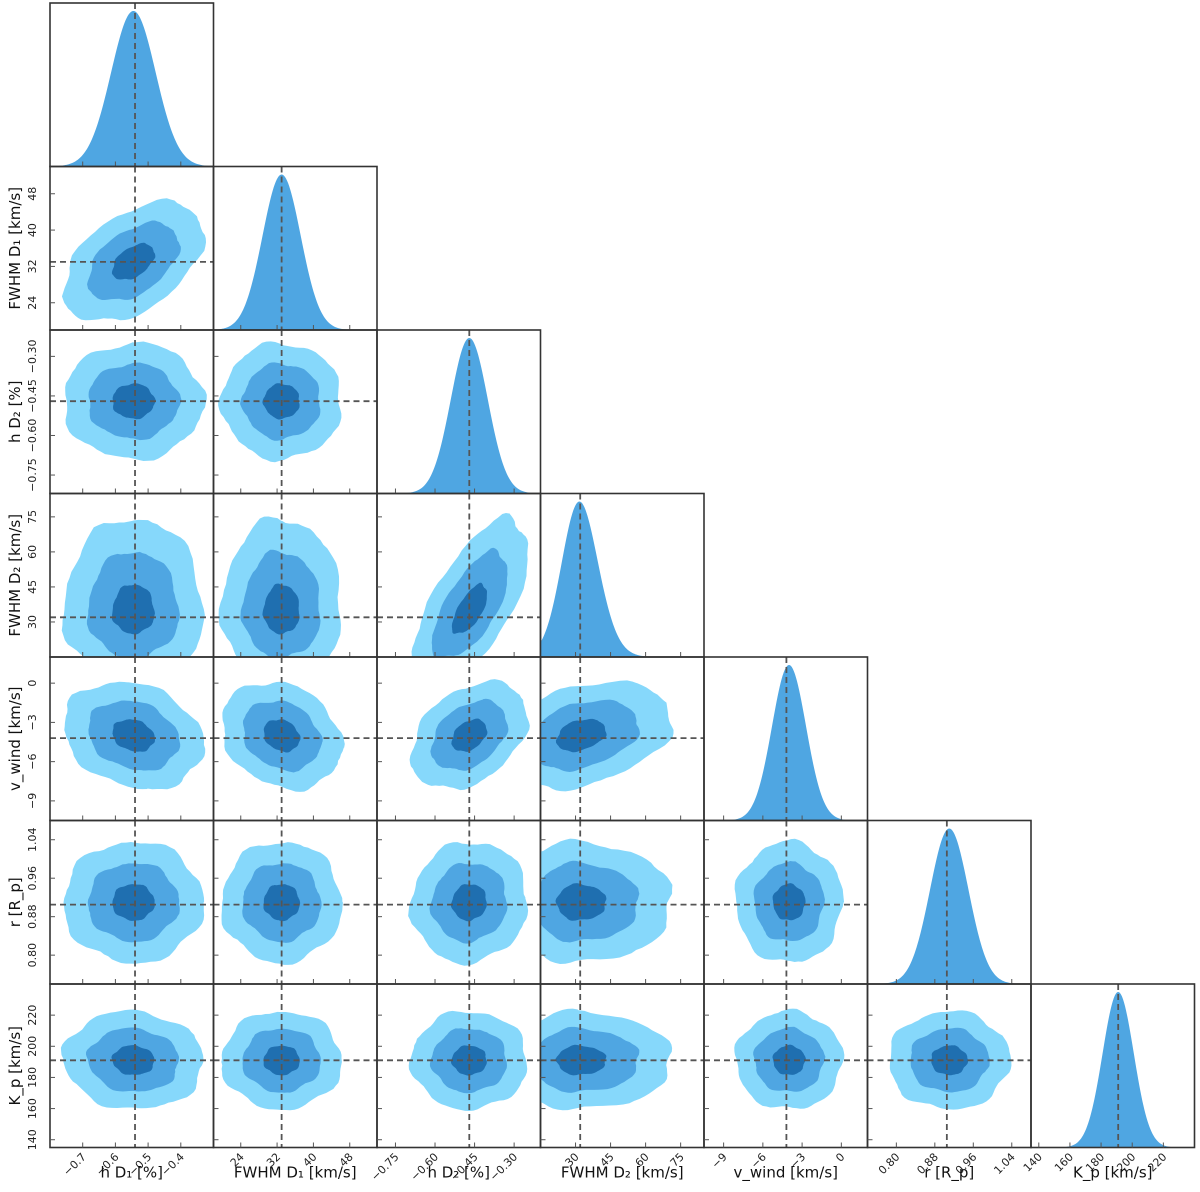 The image size is (1200, 1192). Describe the element at coordinates (32, 587) in the screenshot. I see `y-tick-label: 45` at that location.